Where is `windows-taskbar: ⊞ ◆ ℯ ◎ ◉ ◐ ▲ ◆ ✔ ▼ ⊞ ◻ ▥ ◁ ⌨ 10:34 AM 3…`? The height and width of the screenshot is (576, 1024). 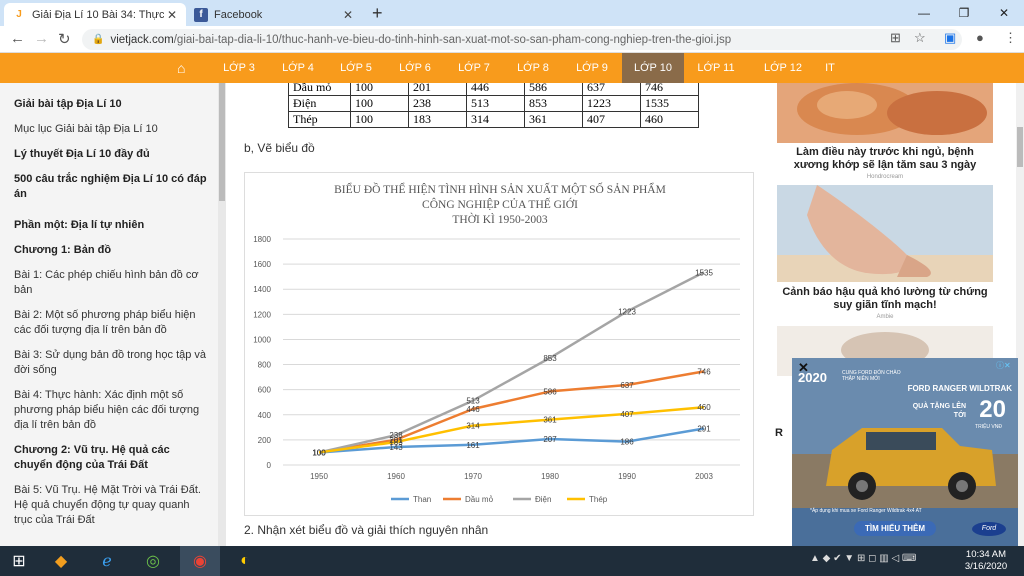 windows-taskbar: ⊞ ◆ ℯ ◎ ◉ ◐ ▲ ◆ ✔ ▼ ⊞ ◻ ▥ ◁ ⌨ 10:34 AM 3… is located at coordinates (512, 561).